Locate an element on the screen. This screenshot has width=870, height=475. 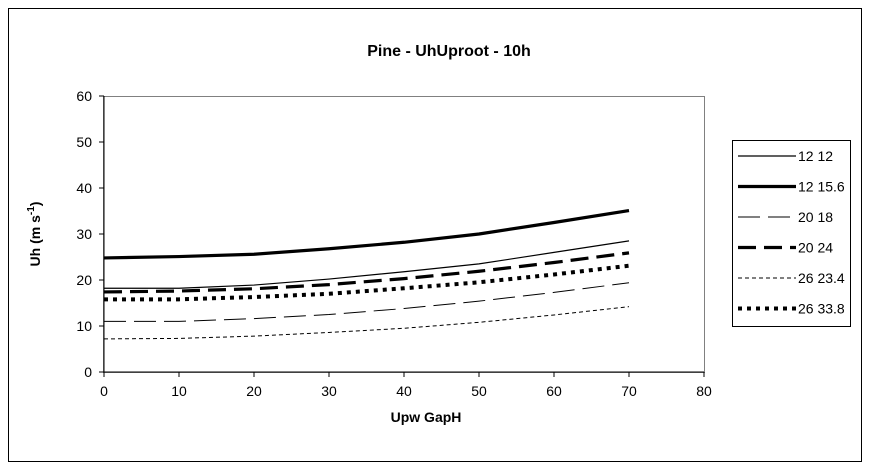
legend-item: 26 23.4 is located at coordinates (791, 278).